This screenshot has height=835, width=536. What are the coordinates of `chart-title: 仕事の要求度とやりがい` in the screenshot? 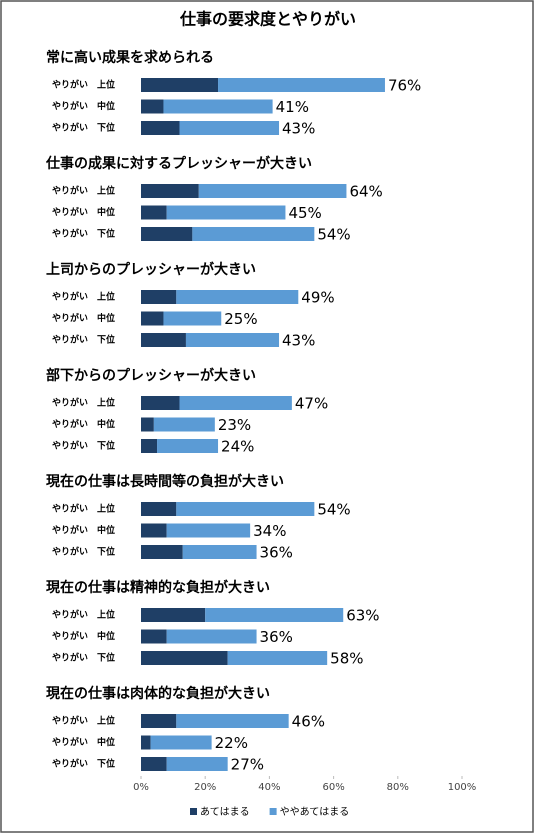 It's located at (267, 19).